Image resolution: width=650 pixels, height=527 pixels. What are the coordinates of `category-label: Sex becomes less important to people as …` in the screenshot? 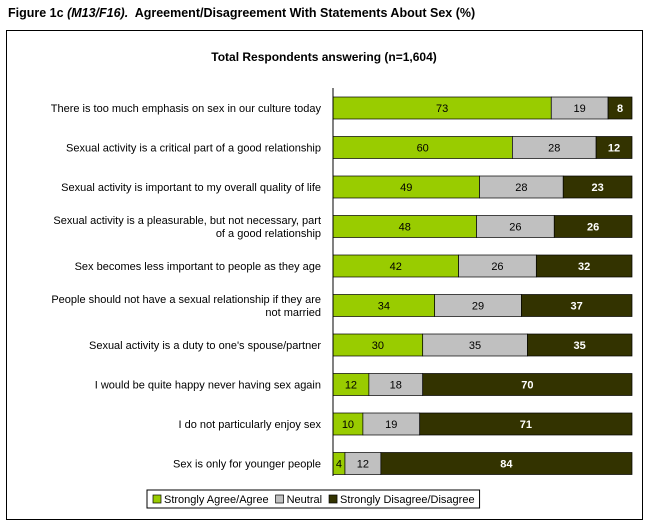 It's located at (198, 267).